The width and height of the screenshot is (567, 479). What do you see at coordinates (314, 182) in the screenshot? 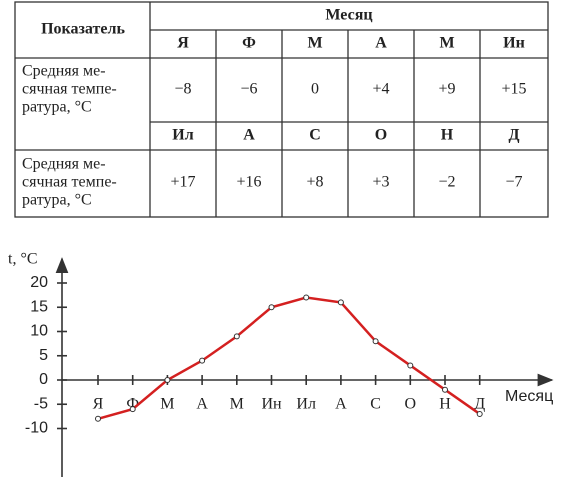
I see `cell-value: +8` at bounding box center [314, 182].